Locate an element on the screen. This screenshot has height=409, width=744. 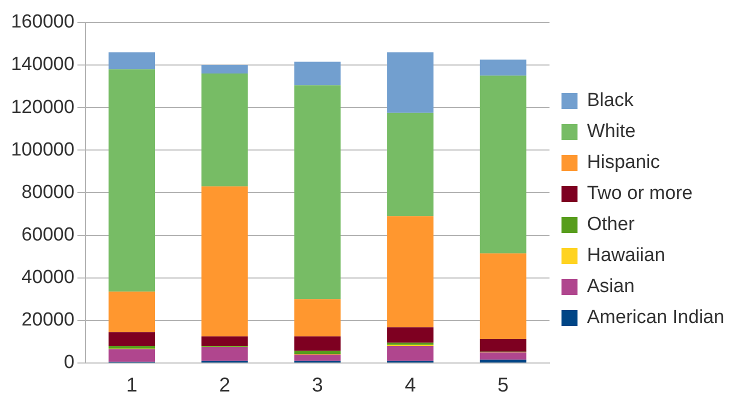
y-tick-label: 100000 is located at coordinates (42, 149).